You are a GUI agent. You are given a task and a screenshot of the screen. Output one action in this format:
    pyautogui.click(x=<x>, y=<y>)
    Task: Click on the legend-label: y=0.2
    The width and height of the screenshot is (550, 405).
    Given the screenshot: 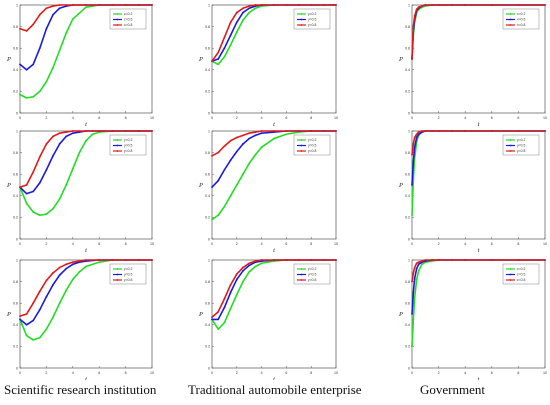 What is the action you would take?
    pyautogui.click(x=128, y=269)
    